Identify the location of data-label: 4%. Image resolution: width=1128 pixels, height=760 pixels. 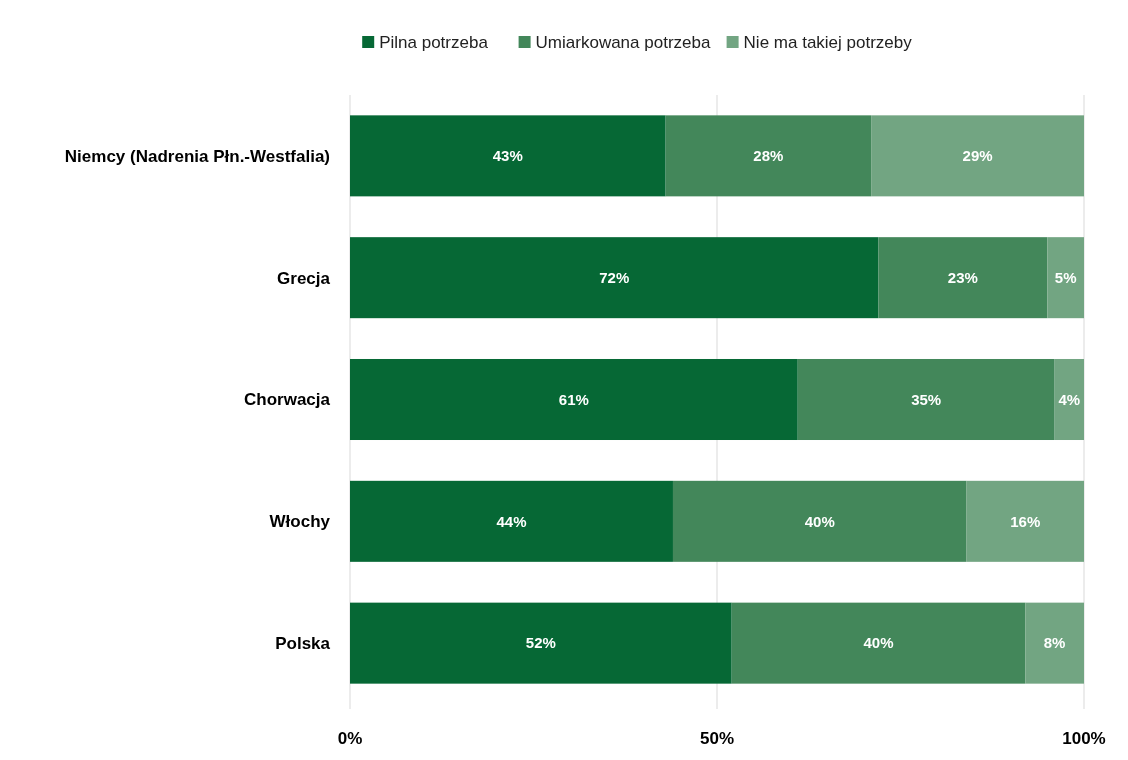
(1069, 399).